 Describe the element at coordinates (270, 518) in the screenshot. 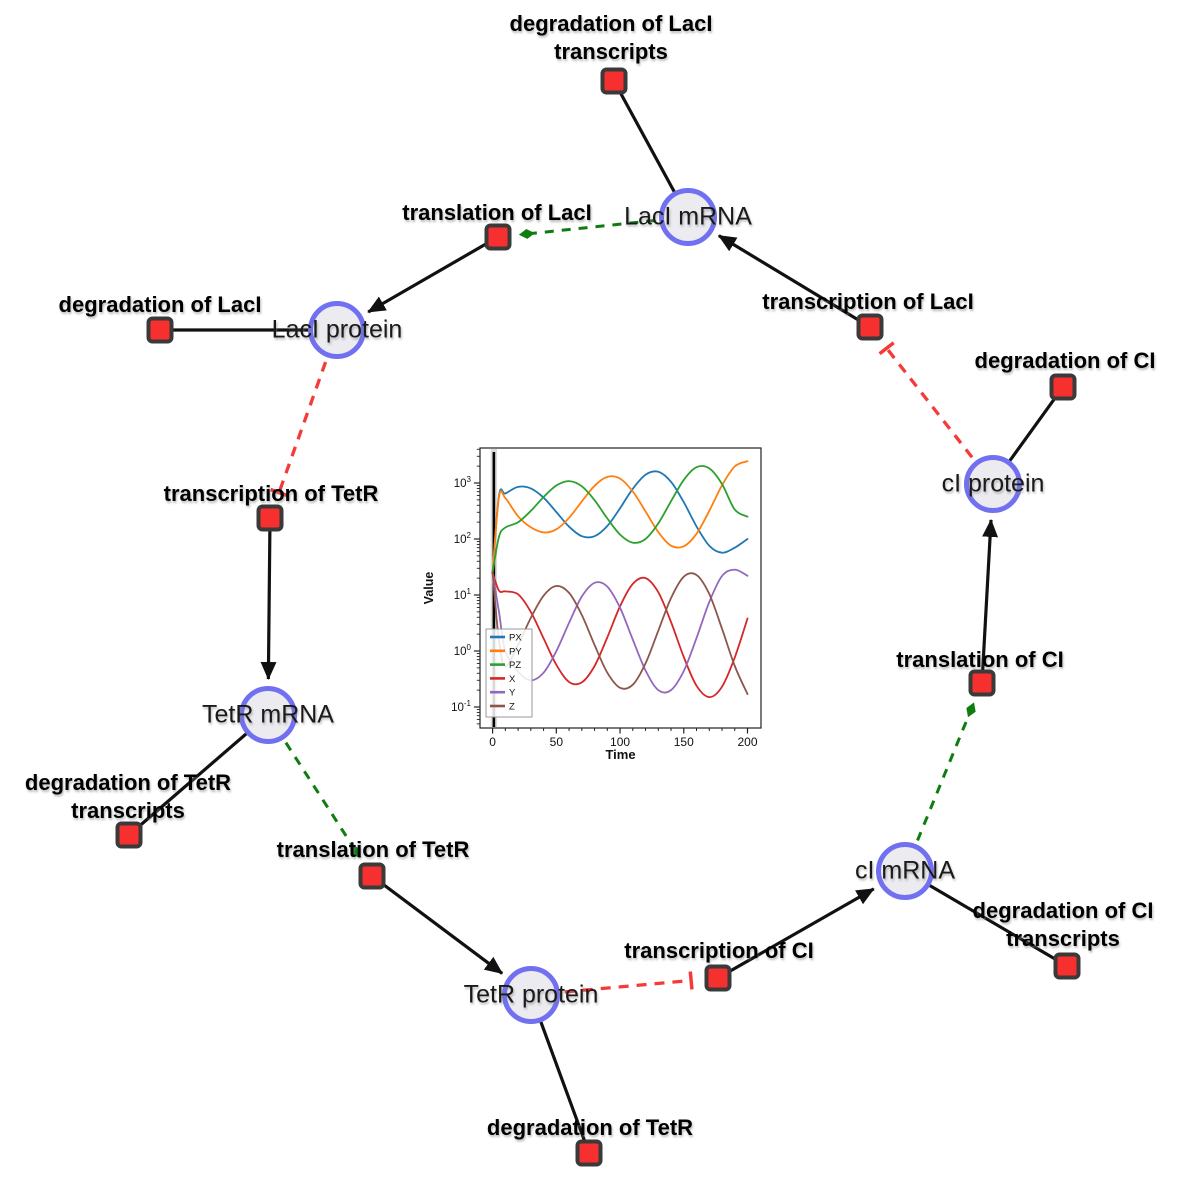

I see `reaction-node-transcription-of-tetr` at that location.